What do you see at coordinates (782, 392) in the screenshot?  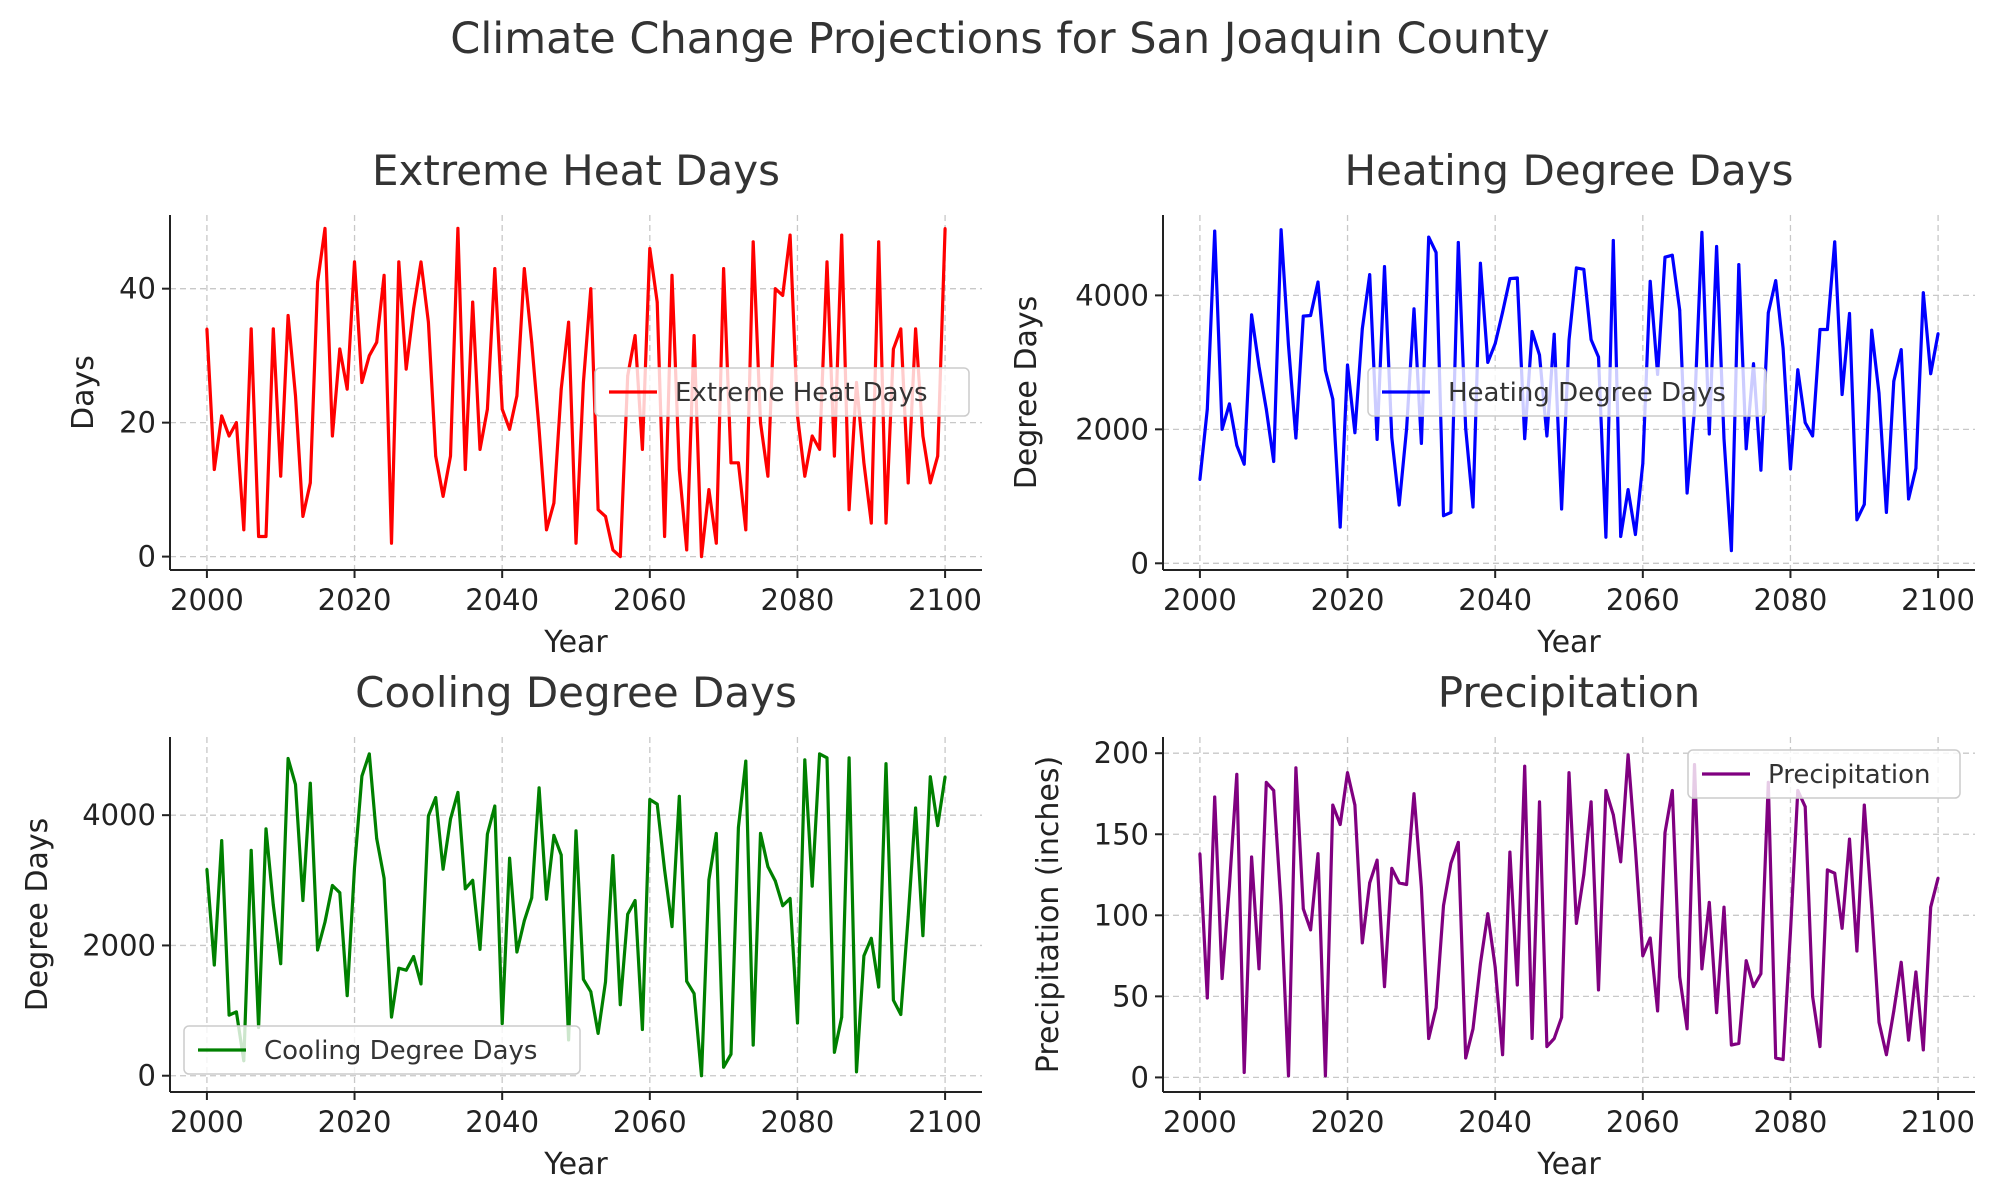 I see `panel-extreme-heat-days-legend-box` at bounding box center [782, 392].